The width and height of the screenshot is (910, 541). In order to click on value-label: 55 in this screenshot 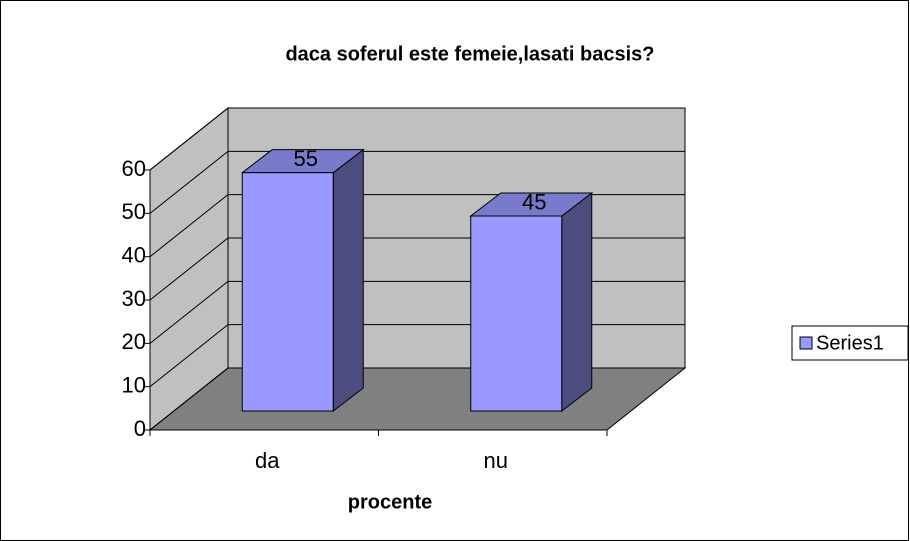, I will do `click(306, 158)`.